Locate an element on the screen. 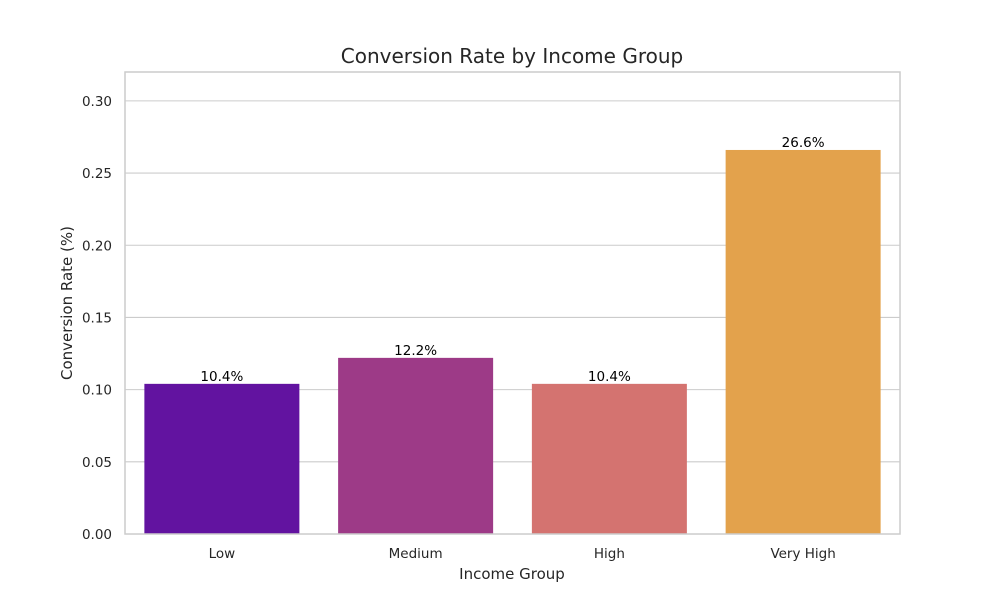 This screenshot has width=1000, height=600. y-tick-label: 0.30 is located at coordinates (97, 102).